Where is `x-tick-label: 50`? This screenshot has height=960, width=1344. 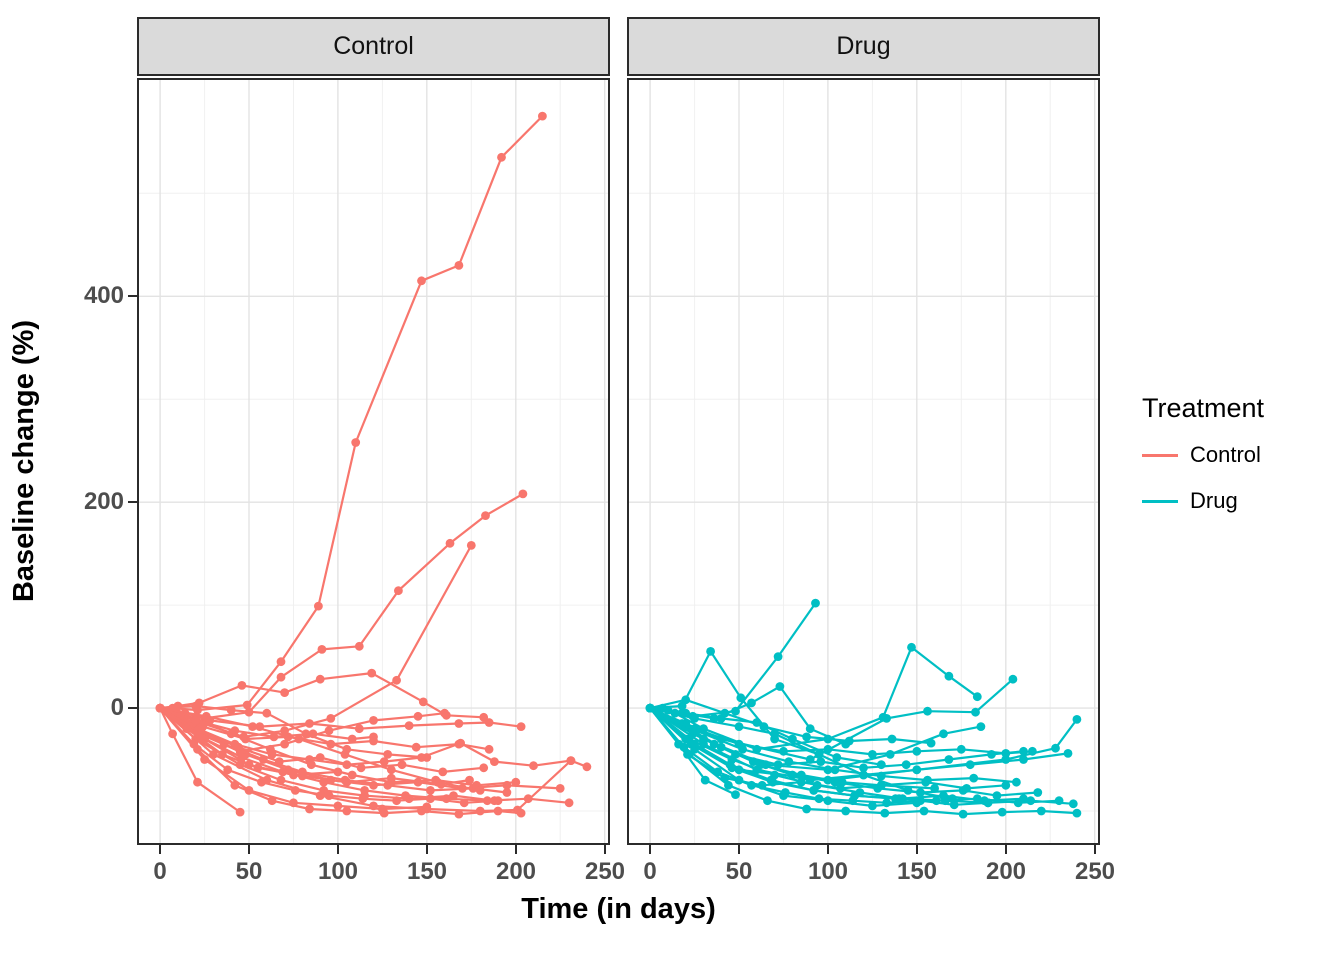 x-tick-label: 50 is located at coordinates (739, 871).